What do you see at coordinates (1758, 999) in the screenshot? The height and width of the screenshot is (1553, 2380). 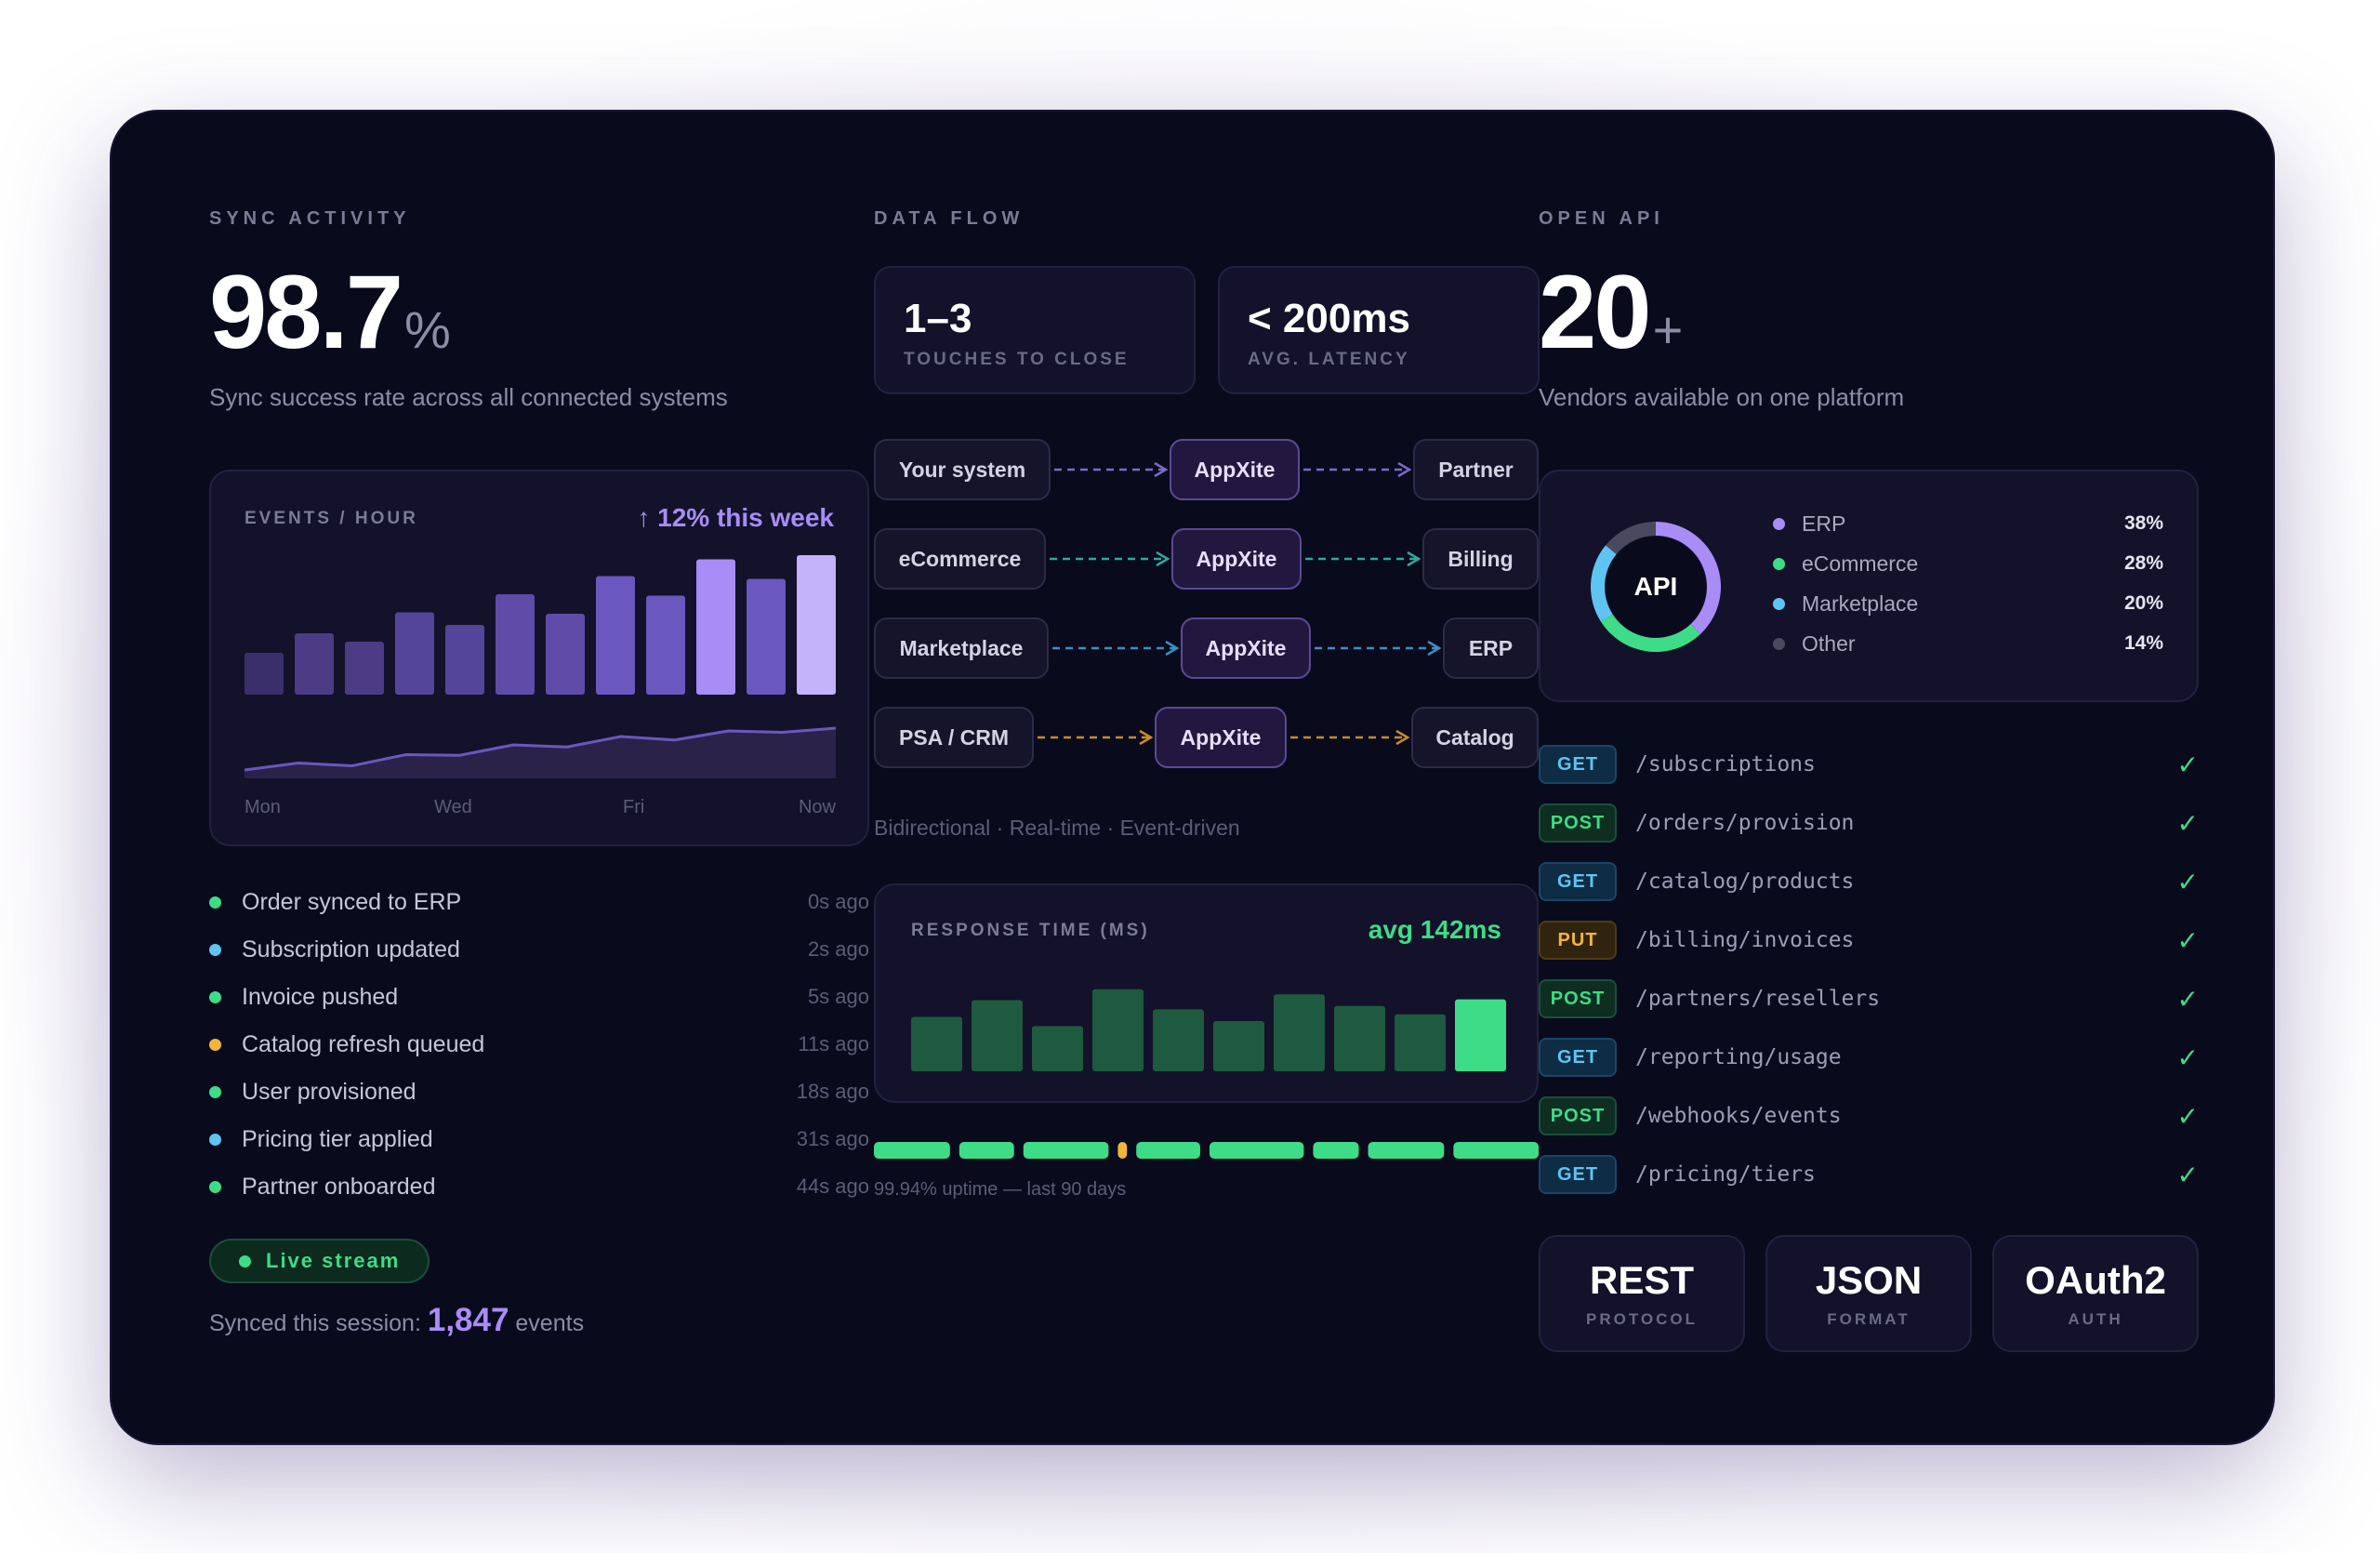 I see `endpoint-path: /partners/resellers` at bounding box center [1758, 999].